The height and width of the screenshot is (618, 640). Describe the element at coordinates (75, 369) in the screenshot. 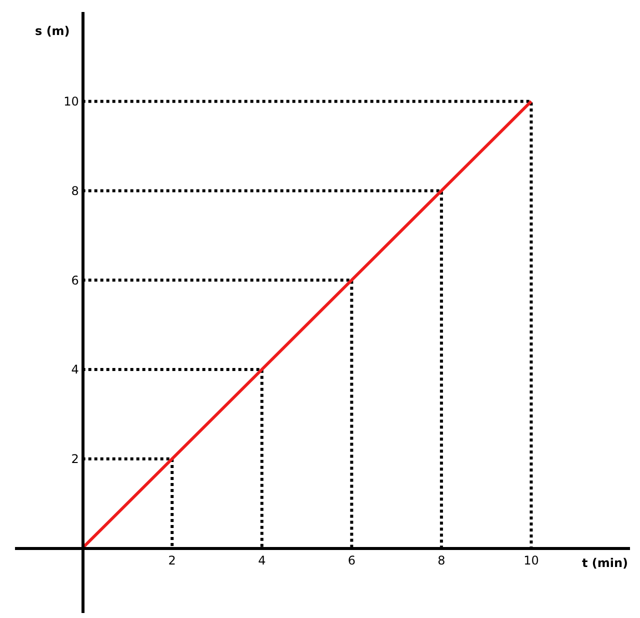

I see `y-tick-label: 4` at that location.